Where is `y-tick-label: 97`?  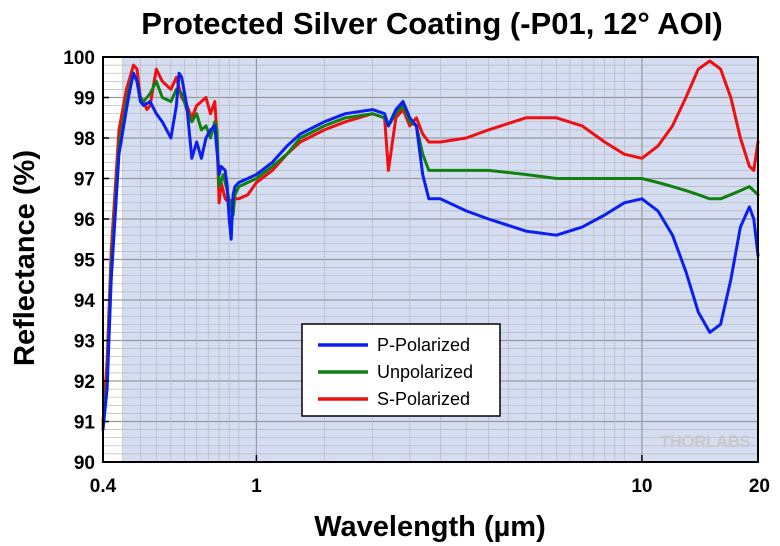
y-tick-label: 97 is located at coordinates (84, 180).